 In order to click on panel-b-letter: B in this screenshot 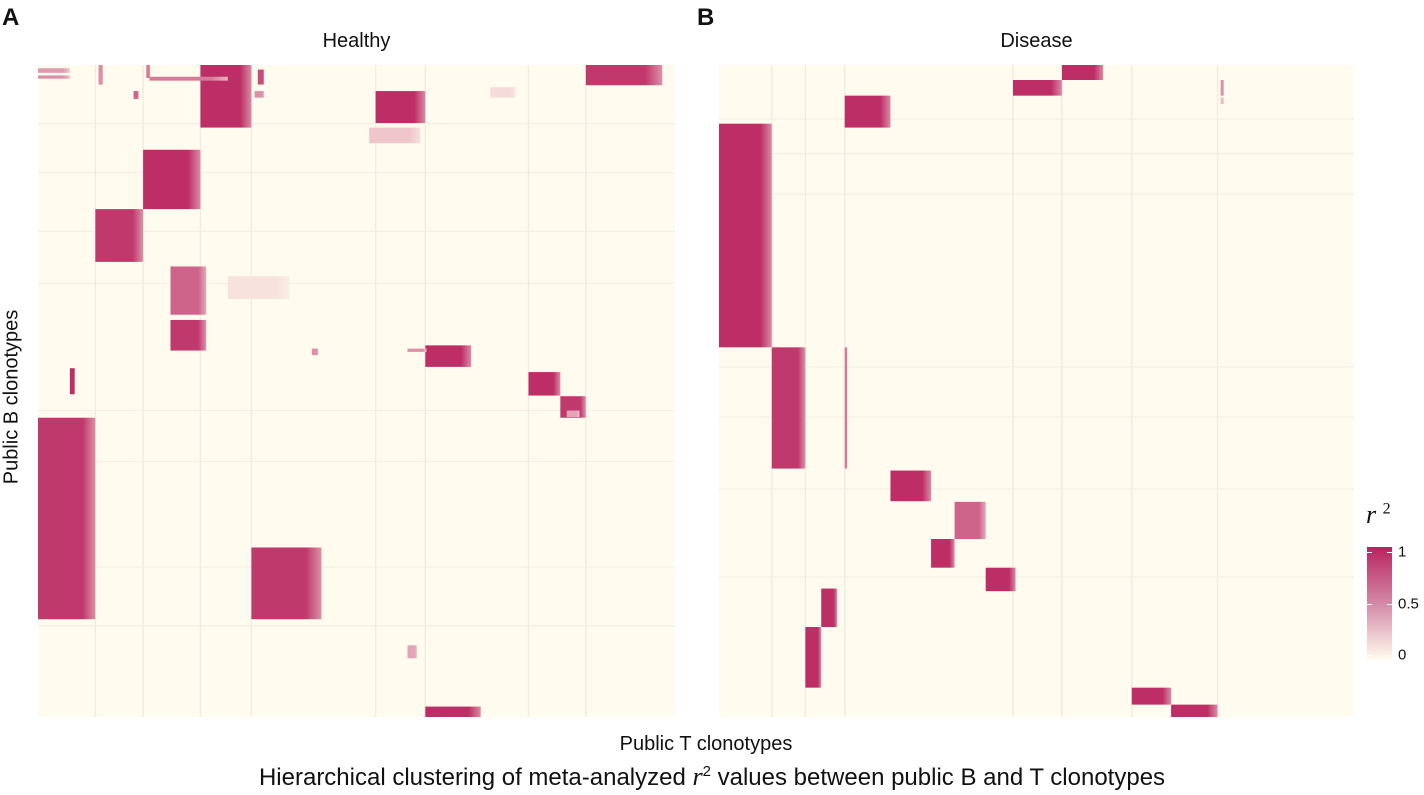, I will do `click(706, 17)`.